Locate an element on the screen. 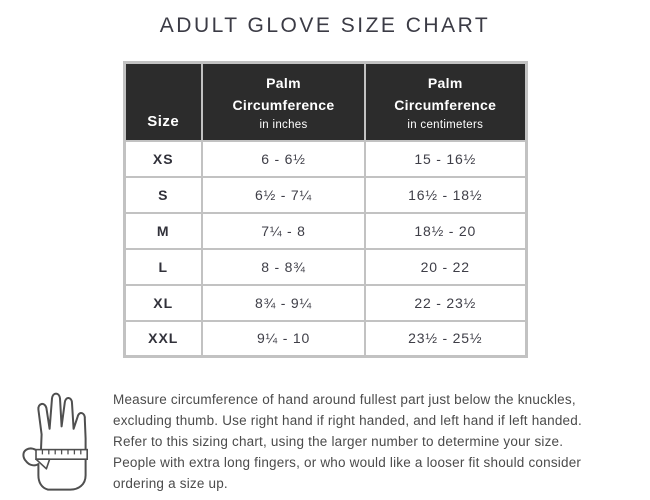 Image resolution: width=650 pixels, height=500 pixels. column-header-size-label: Size is located at coordinates (163, 121).